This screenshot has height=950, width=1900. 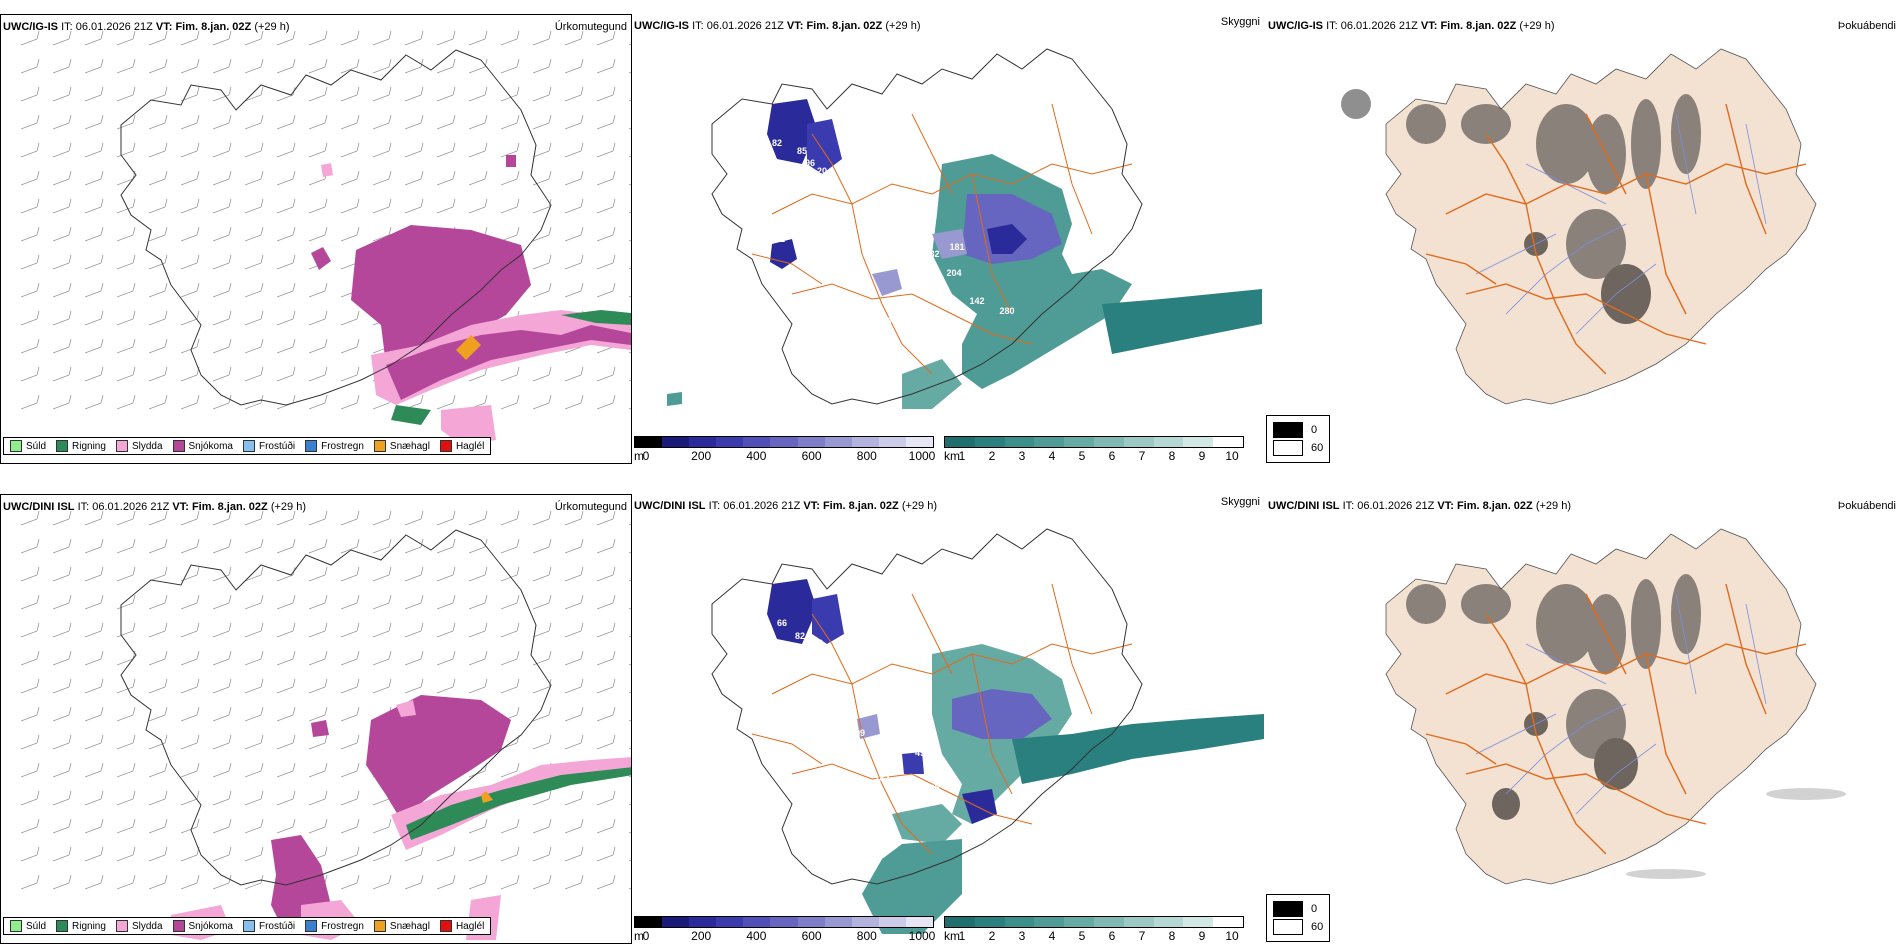 What do you see at coordinates (409, 446) in the screenshot?
I see `legend-label: Snæhagl` at bounding box center [409, 446].